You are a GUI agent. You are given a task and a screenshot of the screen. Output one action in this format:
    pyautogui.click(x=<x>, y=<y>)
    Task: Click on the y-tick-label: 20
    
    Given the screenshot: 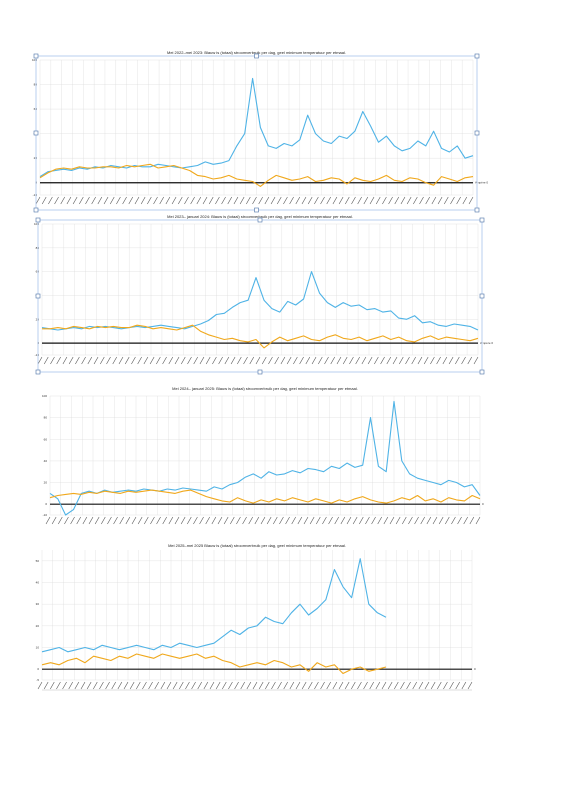 What is the action you would take?
    pyautogui.click(x=38, y=626)
    